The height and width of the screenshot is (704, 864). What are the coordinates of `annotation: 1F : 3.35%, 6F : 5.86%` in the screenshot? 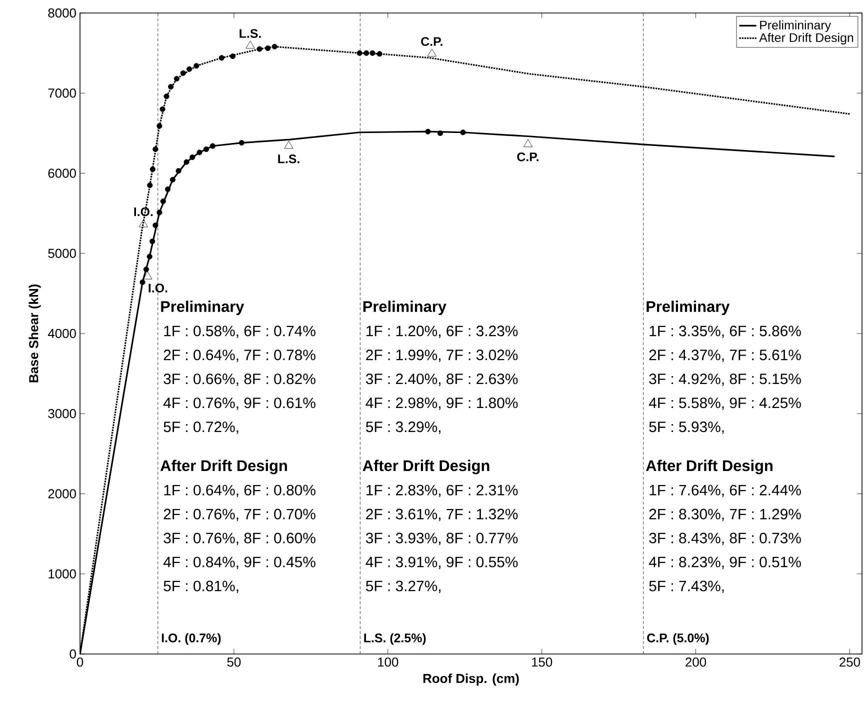 It's located at (725, 332).